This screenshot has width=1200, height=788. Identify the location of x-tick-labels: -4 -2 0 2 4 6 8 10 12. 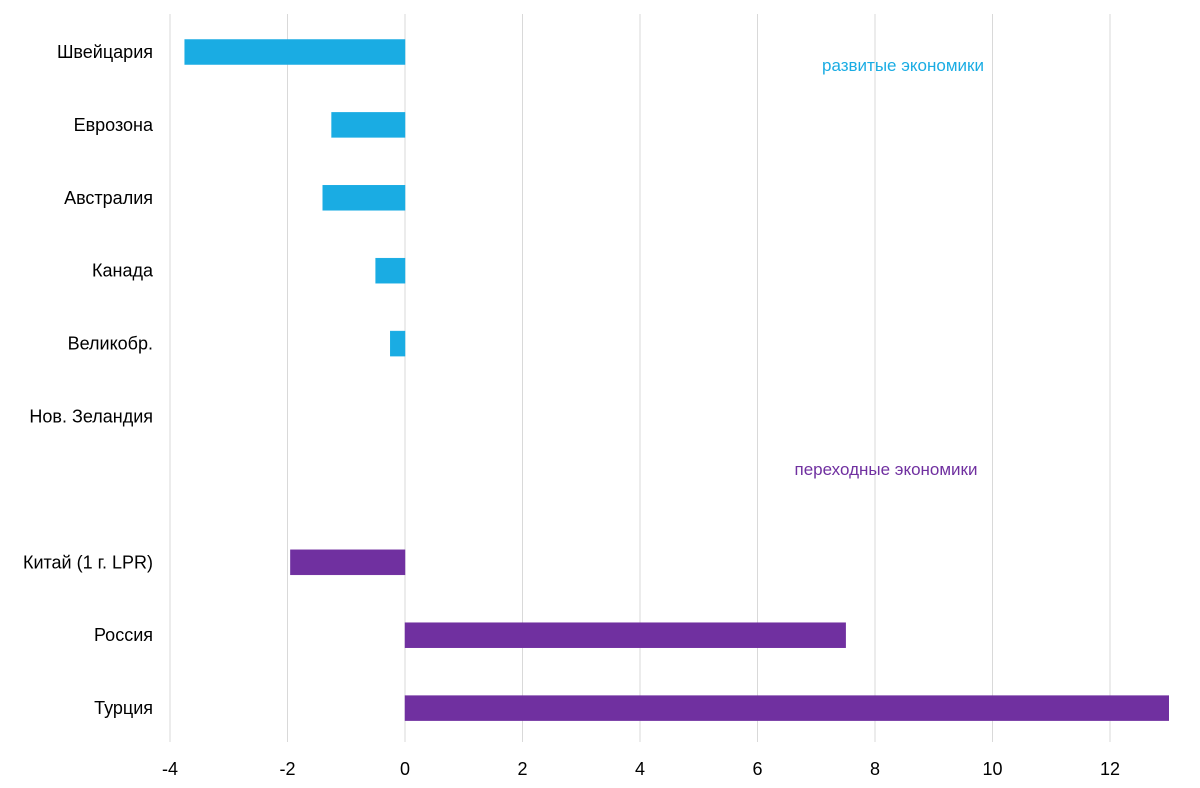
(641, 769).